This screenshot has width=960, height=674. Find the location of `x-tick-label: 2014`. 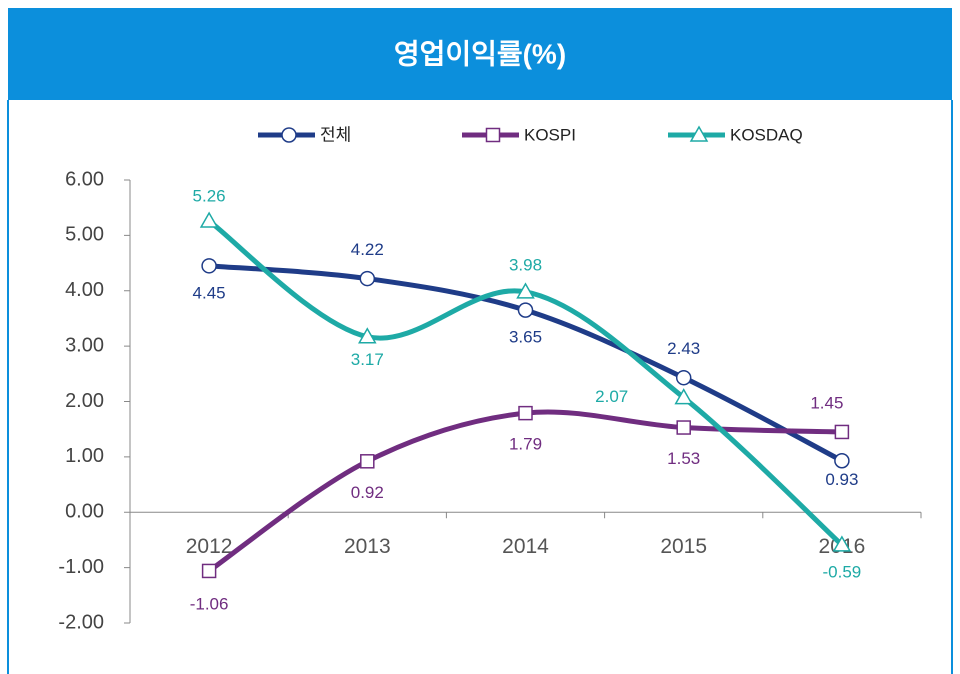

x-tick-label: 2014 is located at coordinates (525, 546).